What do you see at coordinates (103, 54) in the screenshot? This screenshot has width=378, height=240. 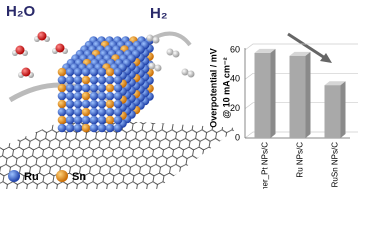 I see `molecules` at bounding box center [103, 54].